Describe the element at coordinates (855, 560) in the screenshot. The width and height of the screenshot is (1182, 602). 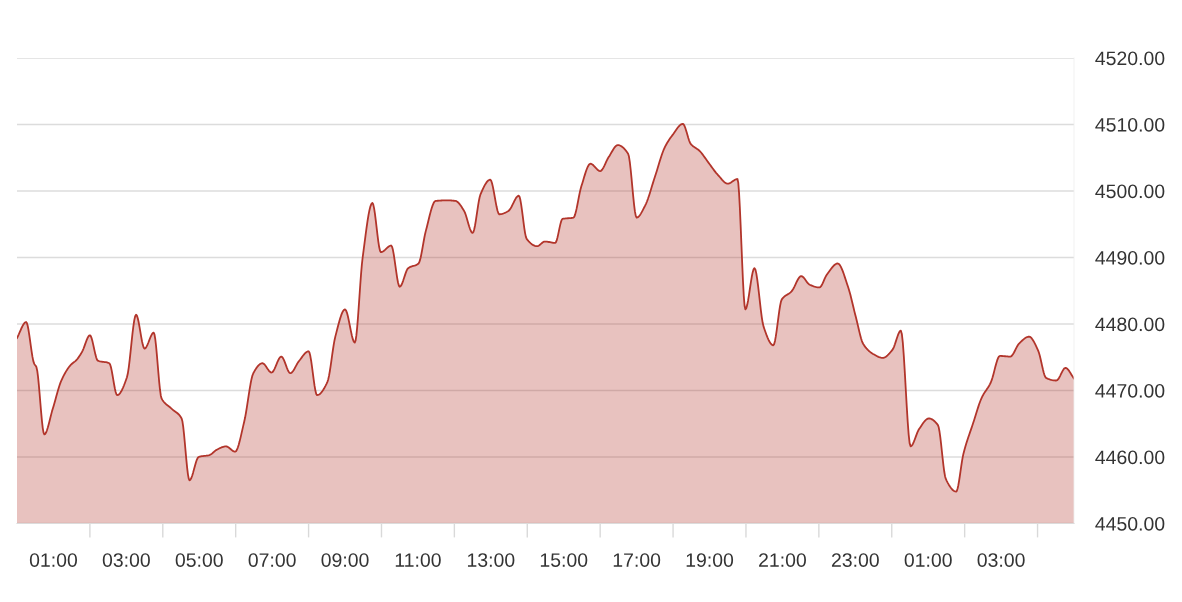
I see `x-tick-label: 23:00` at that location.